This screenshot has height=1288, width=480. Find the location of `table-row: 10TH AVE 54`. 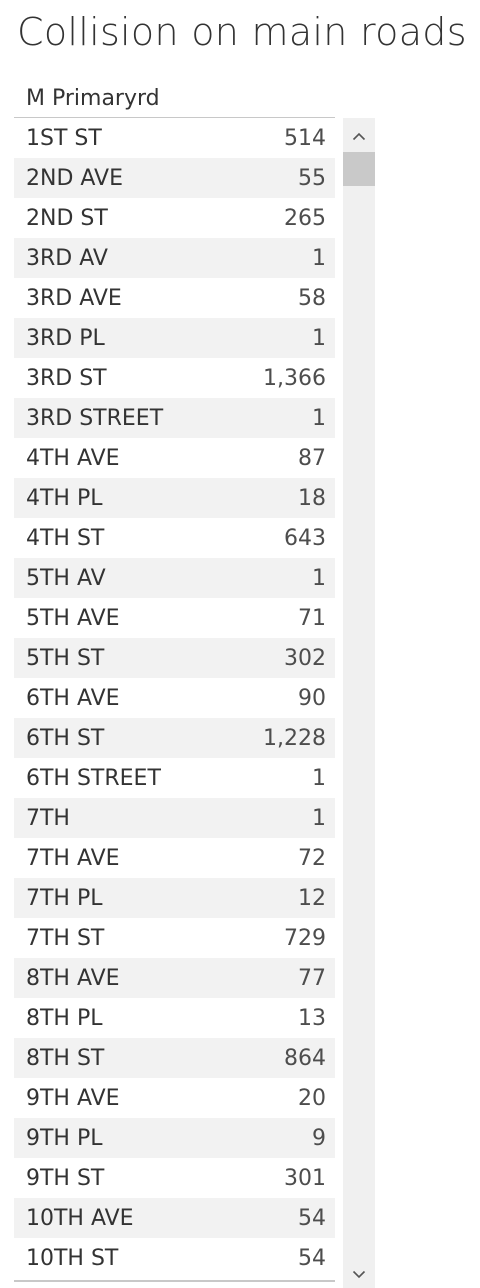

table-row: 10TH AVE 54 is located at coordinates (174, 1218).